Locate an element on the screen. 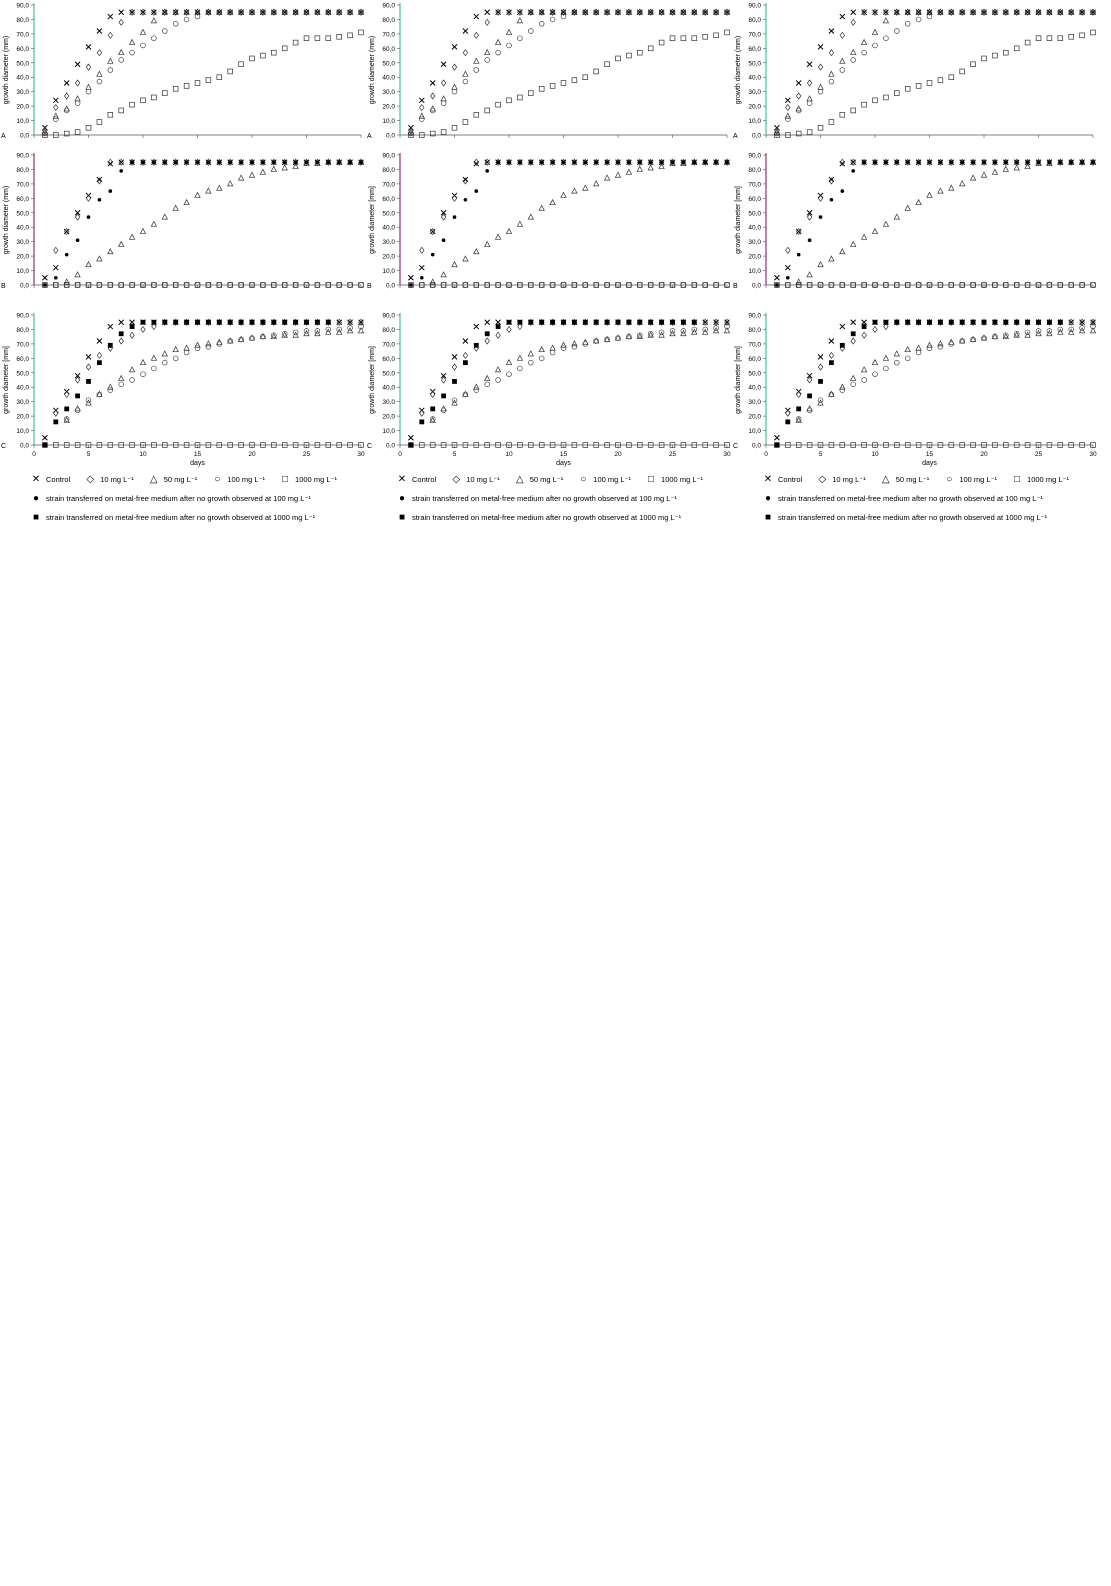 Image resolution: width=1111 pixels, height=1586 pixels. panel-letter: A is located at coordinates (735, 136).